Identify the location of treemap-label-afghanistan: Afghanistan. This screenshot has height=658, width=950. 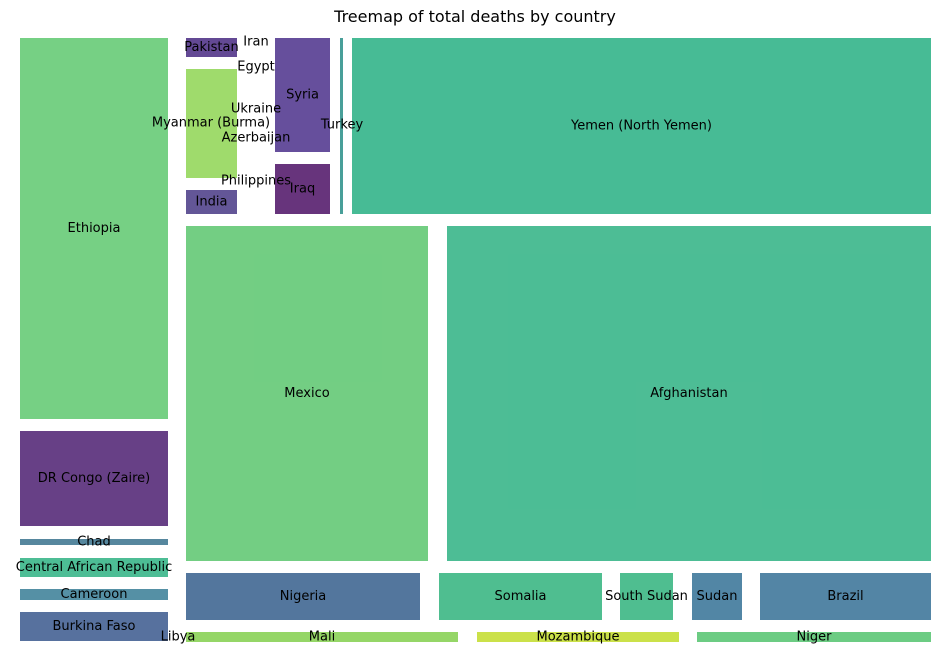
(688, 393).